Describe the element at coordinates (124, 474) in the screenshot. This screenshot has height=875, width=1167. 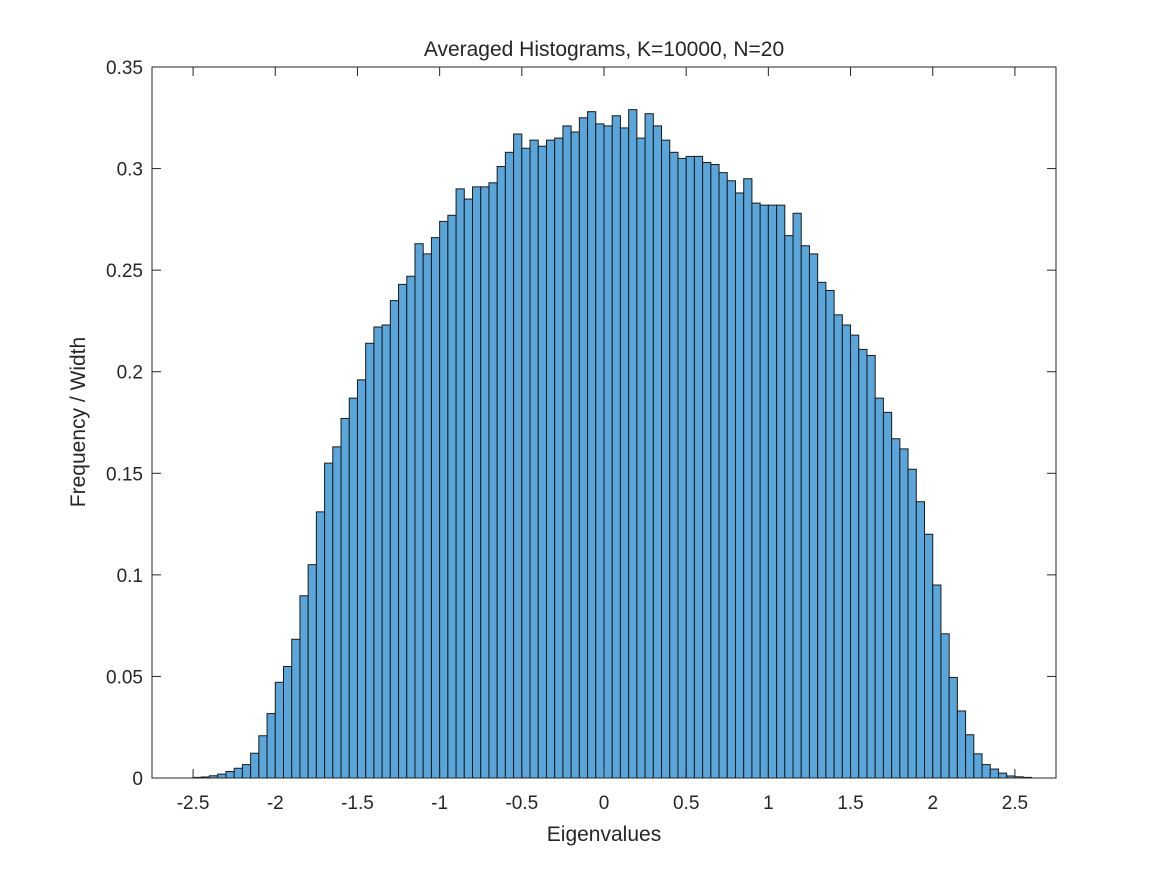
I see `y-tick-label: 0.15` at that location.